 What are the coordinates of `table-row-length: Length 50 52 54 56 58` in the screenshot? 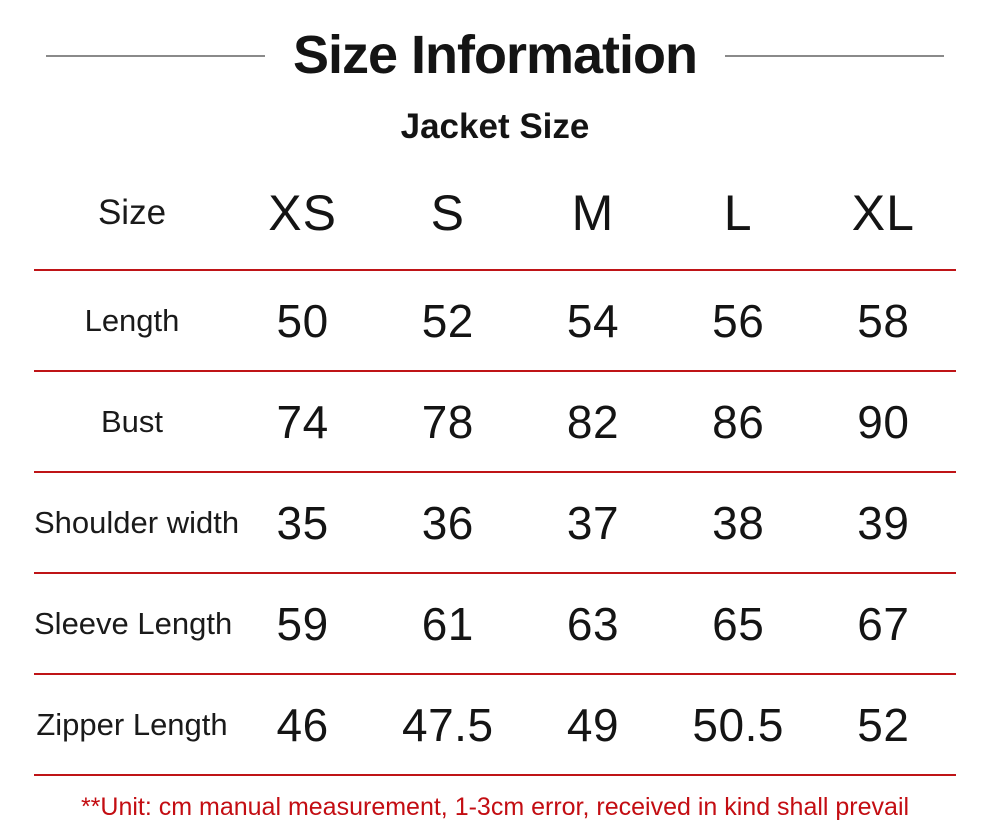 It's located at (495, 322).